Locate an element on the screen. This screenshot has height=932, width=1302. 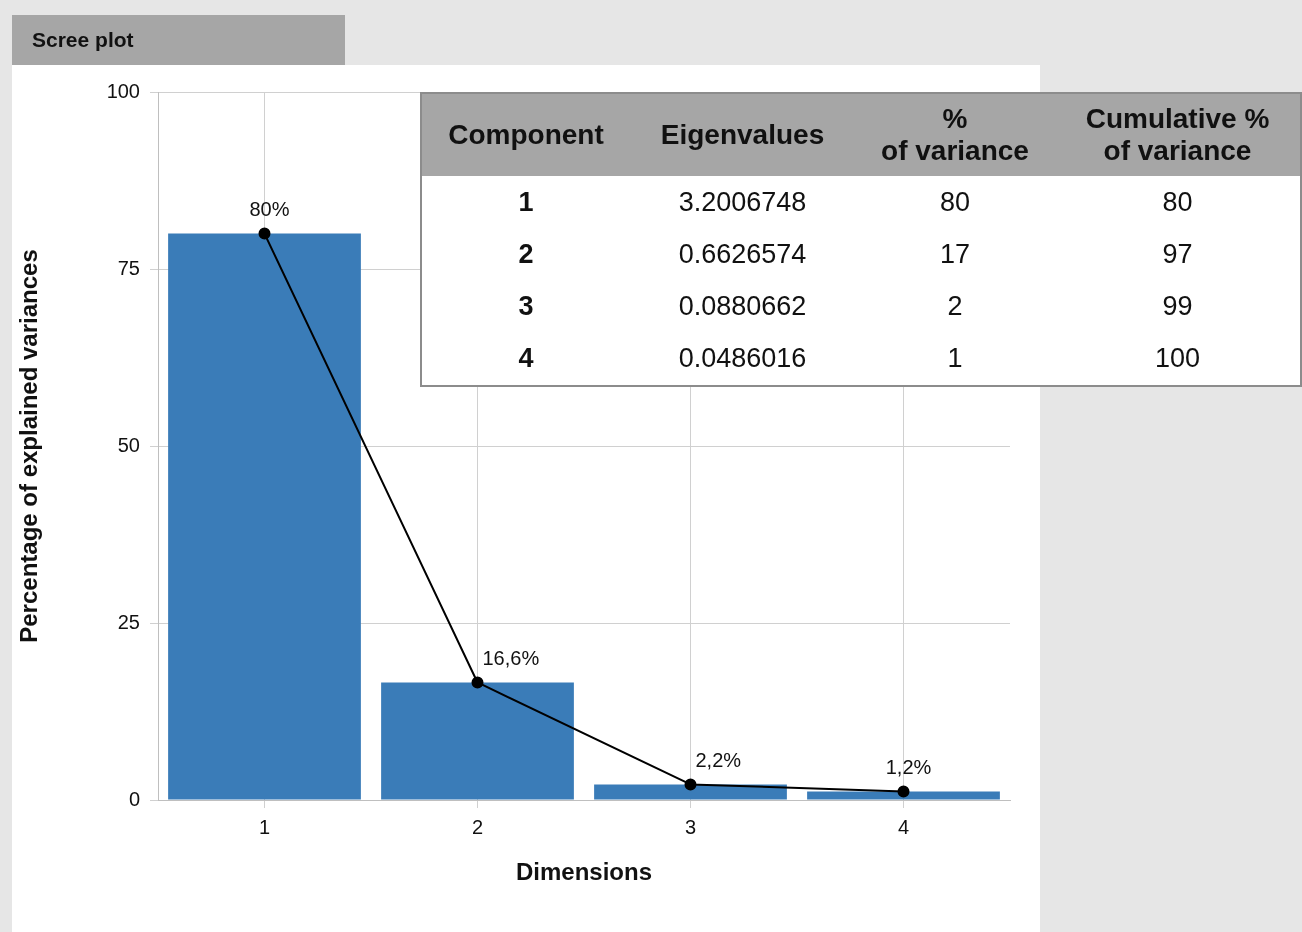
y-tick-label: 75 is located at coordinates (128, 267).